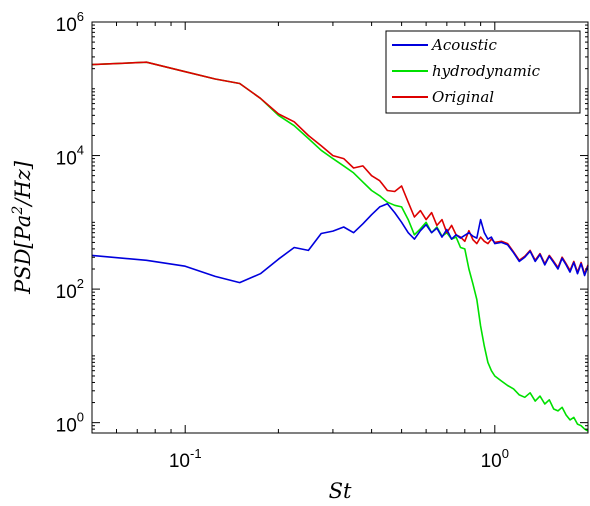  I want to click on legend-label-hydrodynamic: hydrodynamic, so click(486, 71).